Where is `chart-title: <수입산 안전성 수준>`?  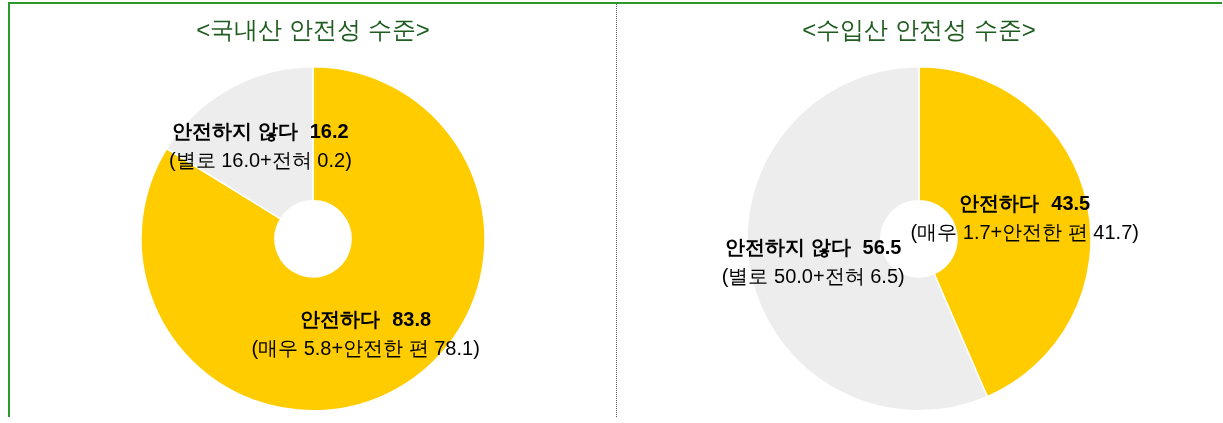 chart-title: <수입산 안전성 수준> is located at coordinates (919, 29).